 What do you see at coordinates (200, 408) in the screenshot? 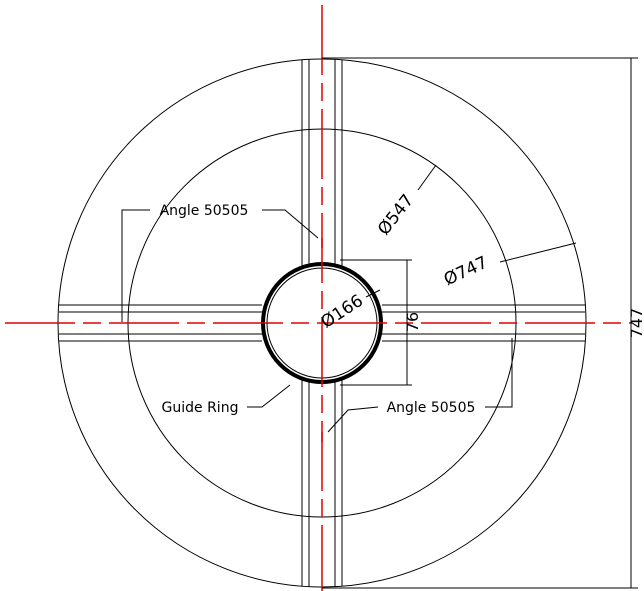
I see `guide-ring-label: Guide Ring` at bounding box center [200, 408].